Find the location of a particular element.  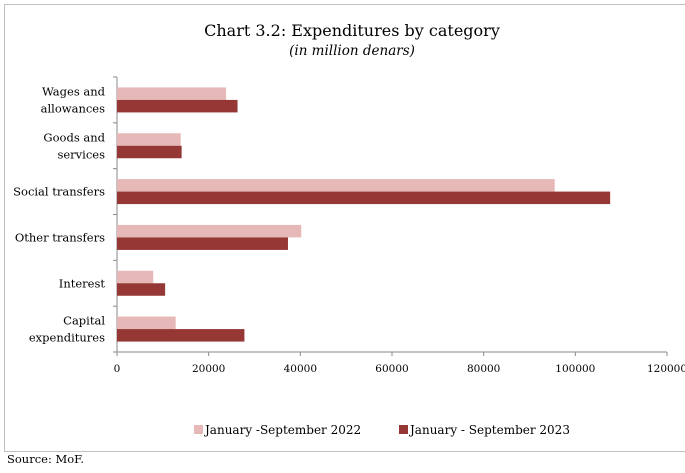

x-tick-label: 100000 is located at coordinates (575, 369).